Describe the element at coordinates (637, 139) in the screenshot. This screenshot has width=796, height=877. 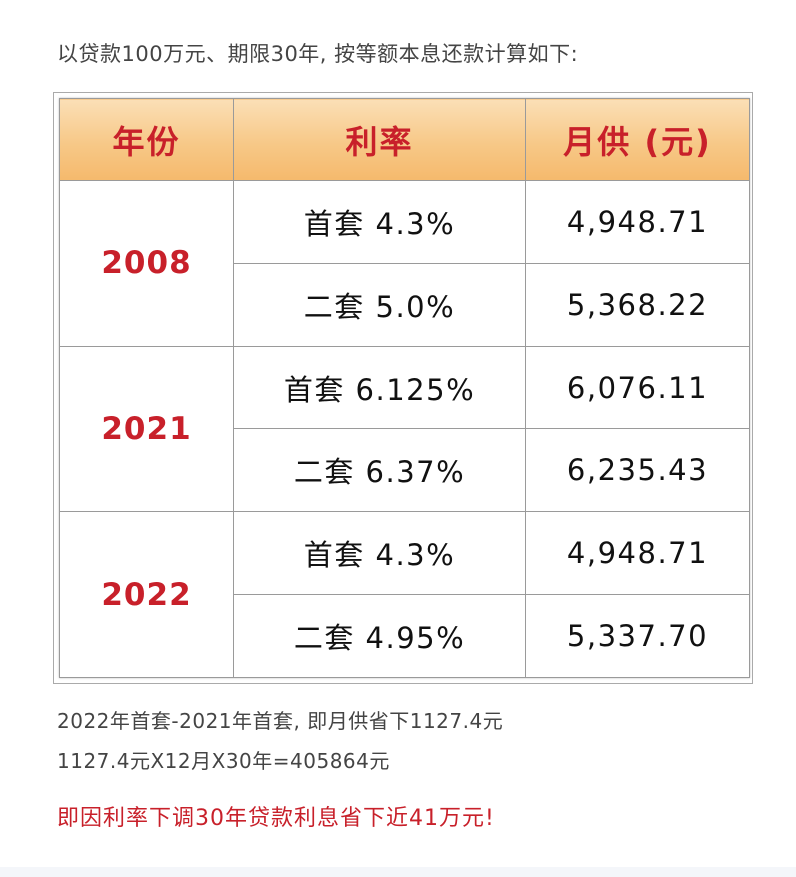
I see `header-payment: 月供 (元)` at that location.